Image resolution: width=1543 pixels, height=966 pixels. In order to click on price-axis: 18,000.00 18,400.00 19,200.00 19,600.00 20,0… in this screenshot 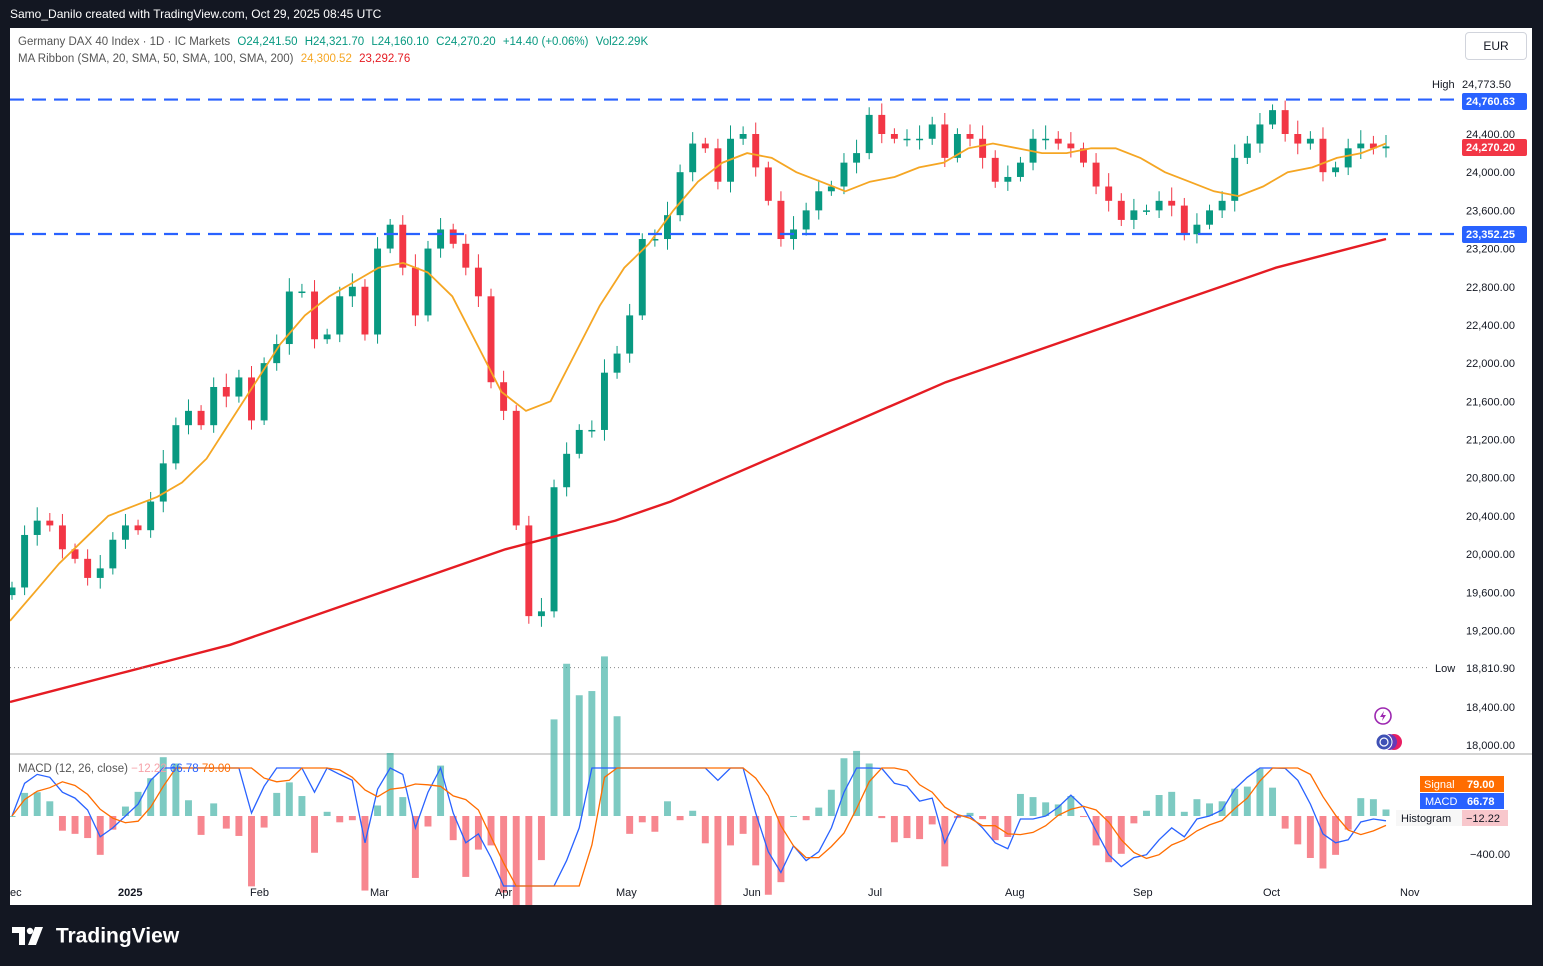, I will do `click(1490, 440)`.